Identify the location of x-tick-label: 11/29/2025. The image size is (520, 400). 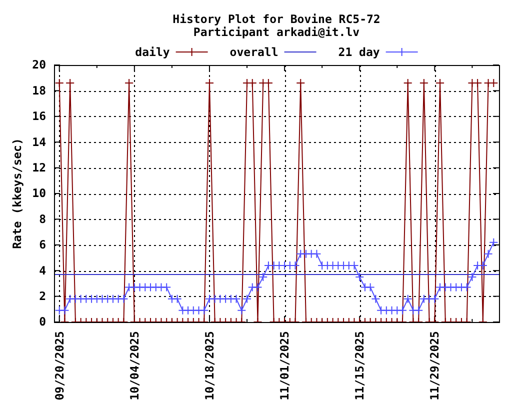
(435, 365).